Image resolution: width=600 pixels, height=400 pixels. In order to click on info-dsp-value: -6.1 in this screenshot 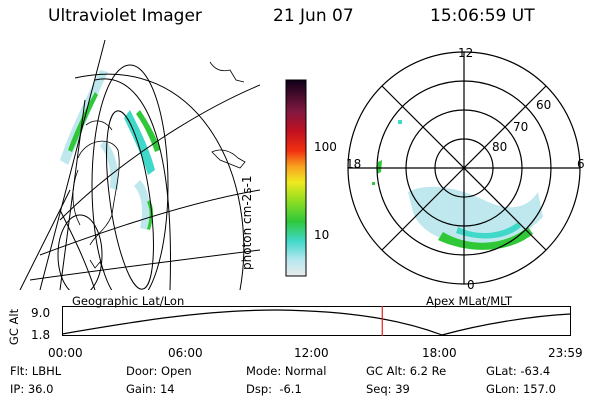, I will do `click(287, 389)`.